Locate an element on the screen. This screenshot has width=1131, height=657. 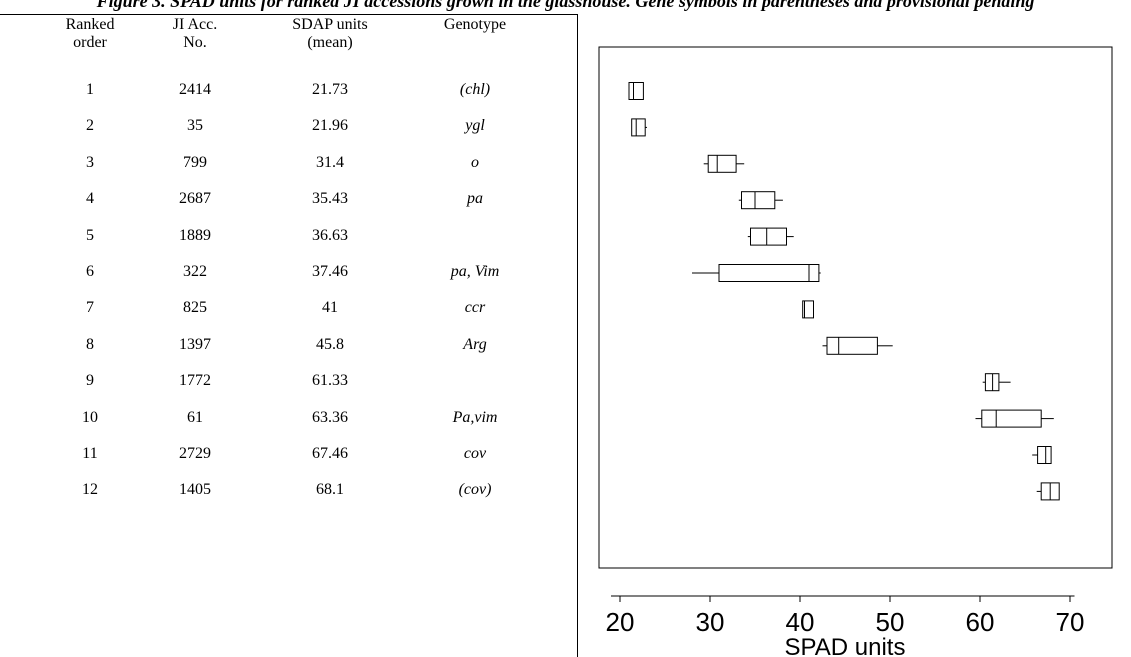
x-tick-label: 60 is located at coordinates (980, 622).